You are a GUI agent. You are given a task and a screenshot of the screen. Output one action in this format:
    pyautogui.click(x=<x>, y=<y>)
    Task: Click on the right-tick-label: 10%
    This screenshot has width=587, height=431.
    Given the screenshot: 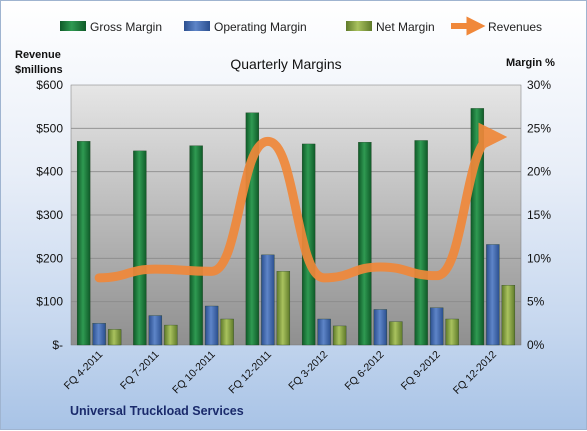 What is the action you would take?
    pyautogui.click(x=539, y=258)
    